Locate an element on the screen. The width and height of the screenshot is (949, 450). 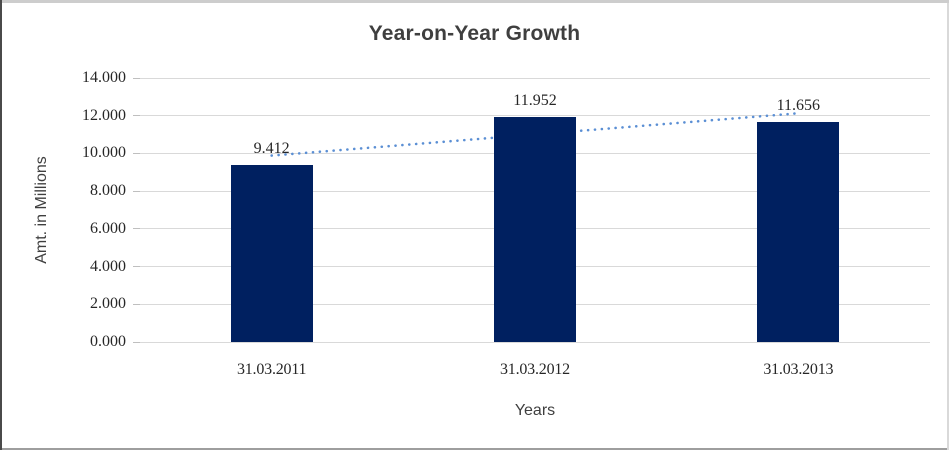
x-axis-tick-label: 31.03.2011 is located at coordinates (271, 369).